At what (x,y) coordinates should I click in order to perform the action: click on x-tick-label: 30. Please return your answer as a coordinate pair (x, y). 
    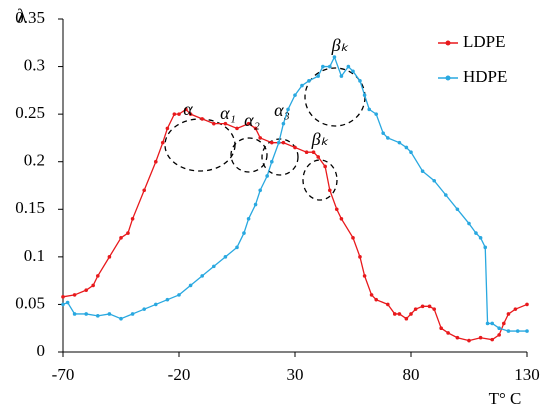
    Looking at the image, I should click on (295, 374).